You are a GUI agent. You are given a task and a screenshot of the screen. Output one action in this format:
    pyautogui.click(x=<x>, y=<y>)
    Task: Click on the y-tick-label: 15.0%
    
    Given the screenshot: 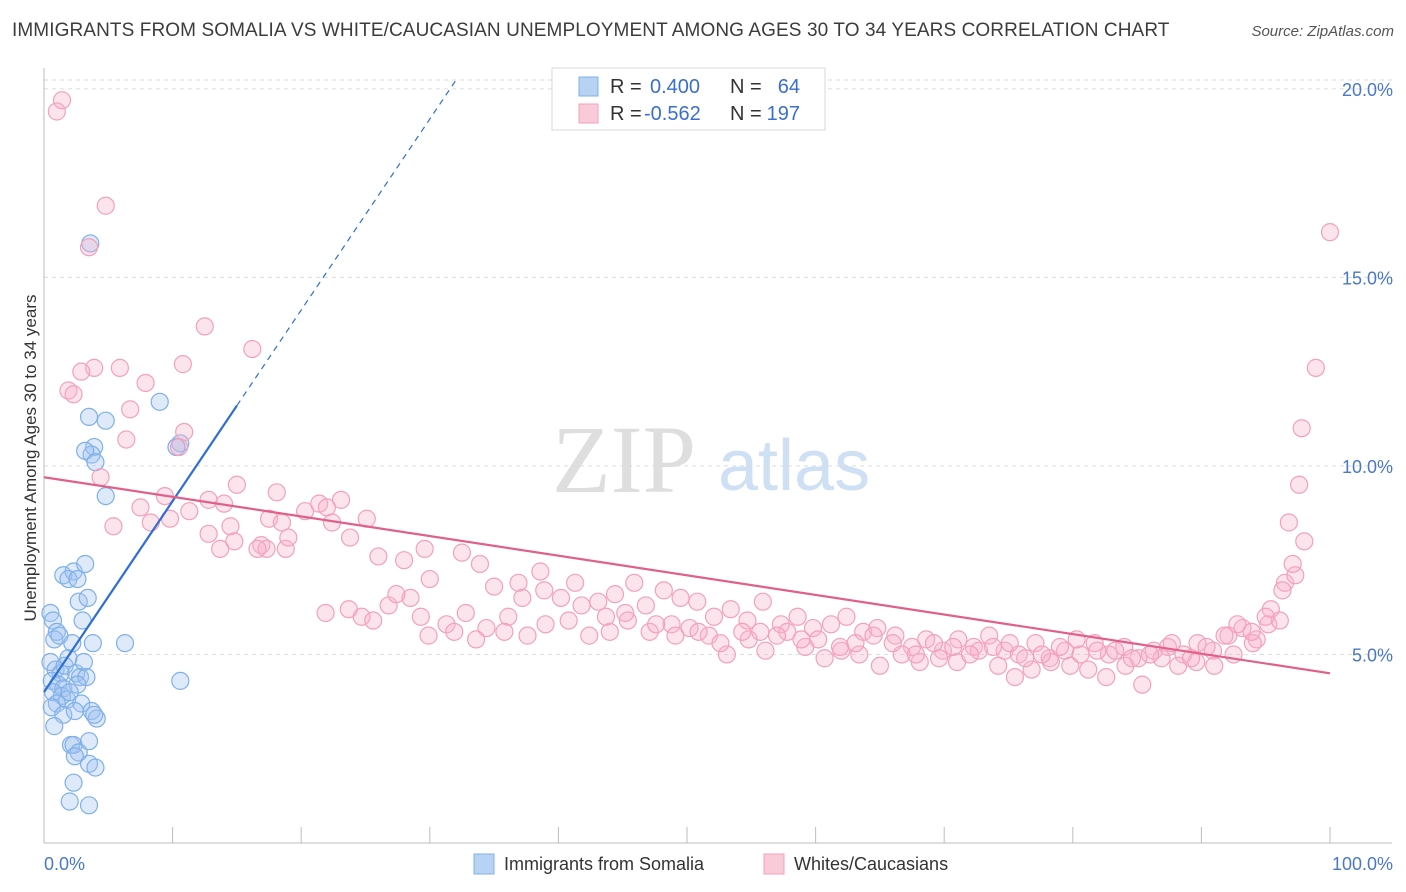 What is the action you would take?
    pyautogui.click(x=1367, y=278)
    